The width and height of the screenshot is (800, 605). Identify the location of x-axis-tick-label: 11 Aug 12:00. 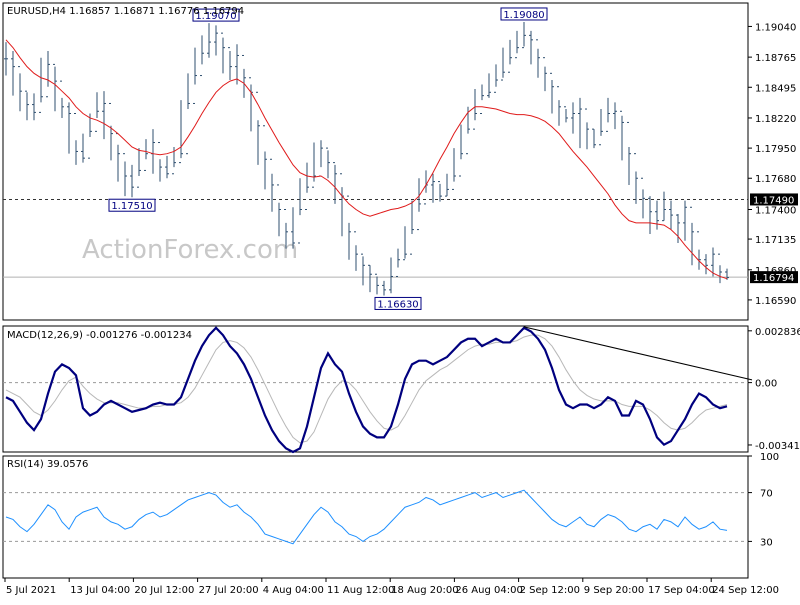
(360, 590).